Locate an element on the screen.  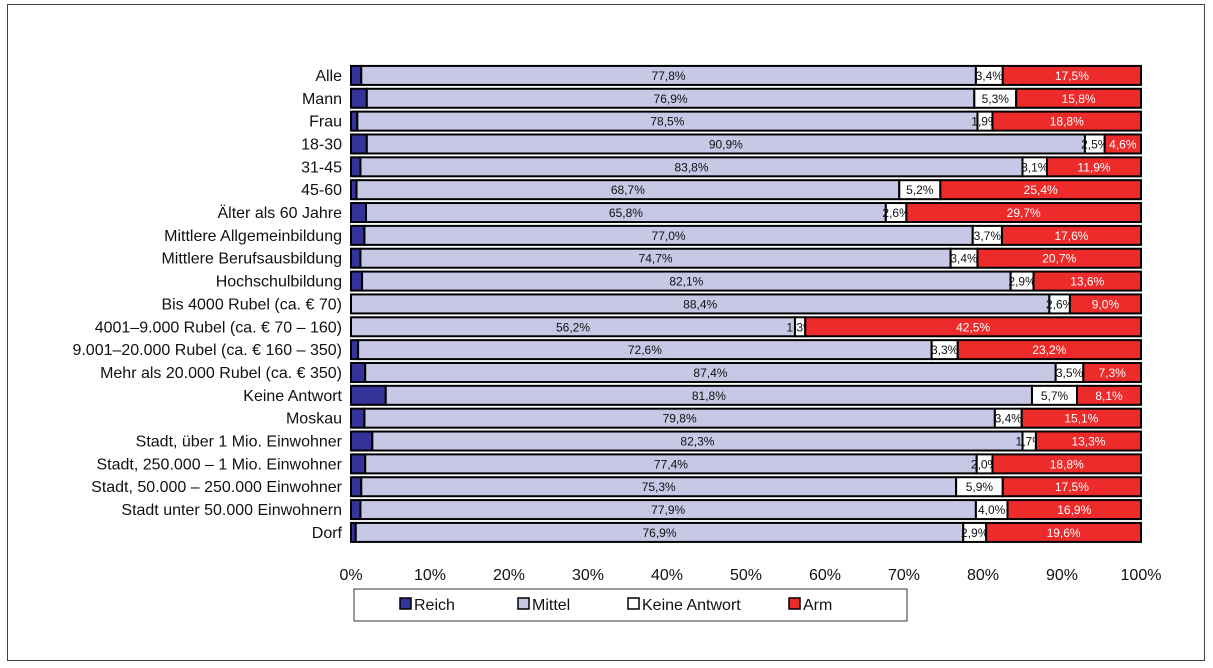
data-label-arm-17: 13,3% is located at coordinates (1088, 442).